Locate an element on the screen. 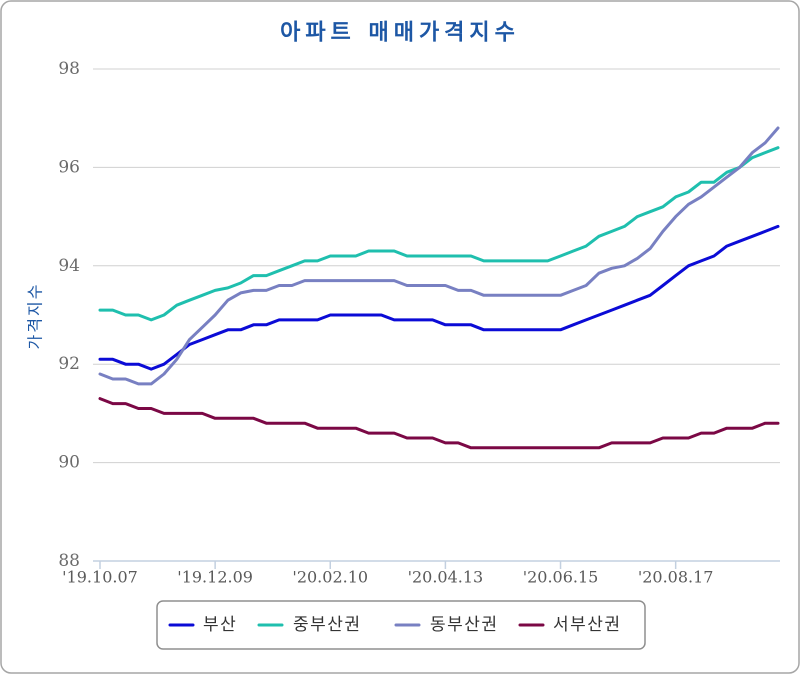  legend-item-central-busan: 중부산권 is located at coordinates (309, 625).